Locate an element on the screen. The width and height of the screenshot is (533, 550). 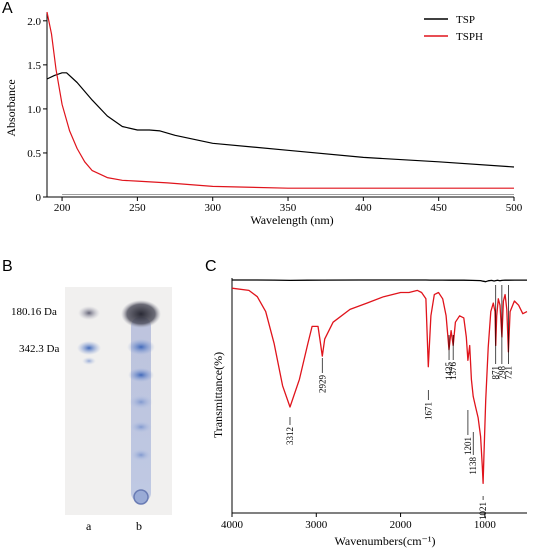
tlc-spot-a-top is located at coordinates (89, 313).